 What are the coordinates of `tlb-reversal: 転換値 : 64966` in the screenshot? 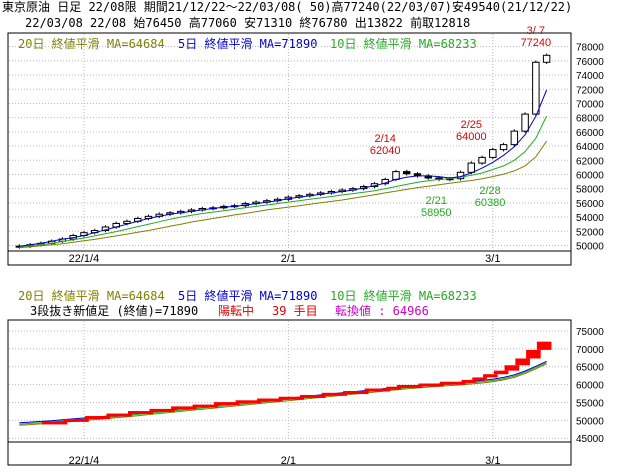 It's located at (382, 311).